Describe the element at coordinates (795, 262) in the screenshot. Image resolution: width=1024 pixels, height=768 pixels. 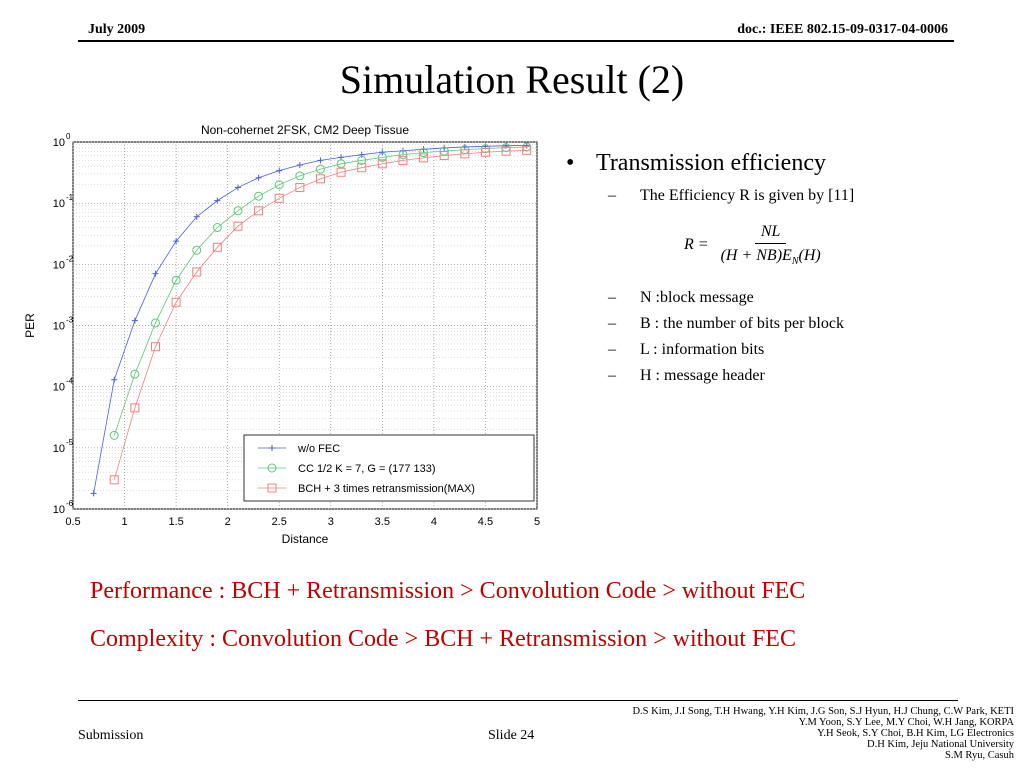
I see `formula-denominator-sub: N` at that location.